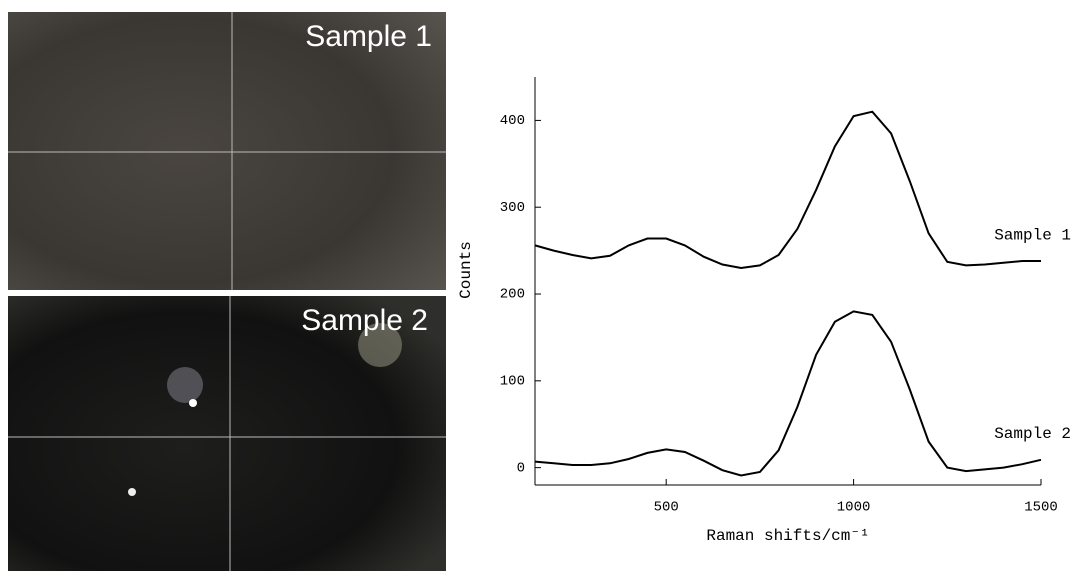 The image size is (1073, 571). What do you see at coordinates (1041, 508) in the screenshot?
I see `x-tick-label: 1500` at bounding box center [1041, 508].